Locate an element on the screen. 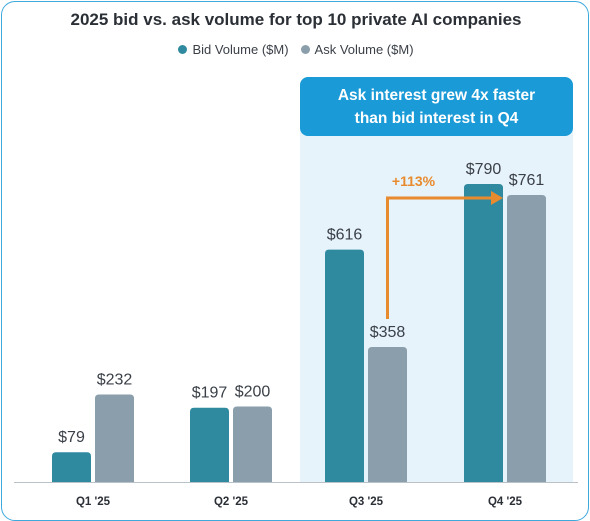 The width and height of the screenshot is (590, 521). data-label-ask-q1: $232 is located at coordinates (115, 379).